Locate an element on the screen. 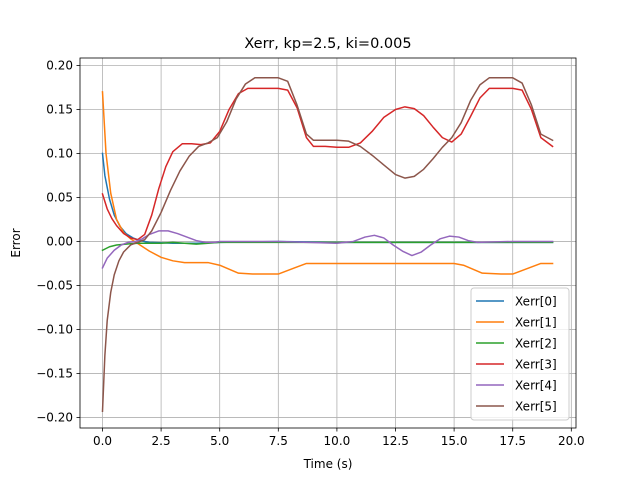 Image resolution: width=640 pixels, height=484 pixels. legend-label: Xerr[5] is located at coordinates (536, 407).